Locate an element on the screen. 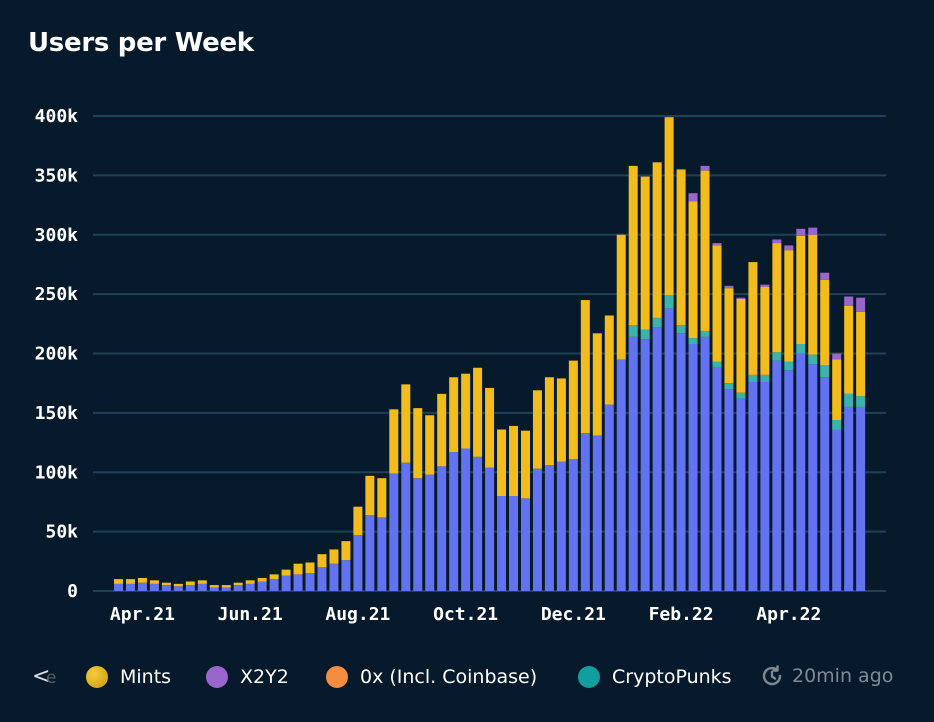  legend-item-cryptopunks: CryptoPunks is located at coordinates (655, 677).